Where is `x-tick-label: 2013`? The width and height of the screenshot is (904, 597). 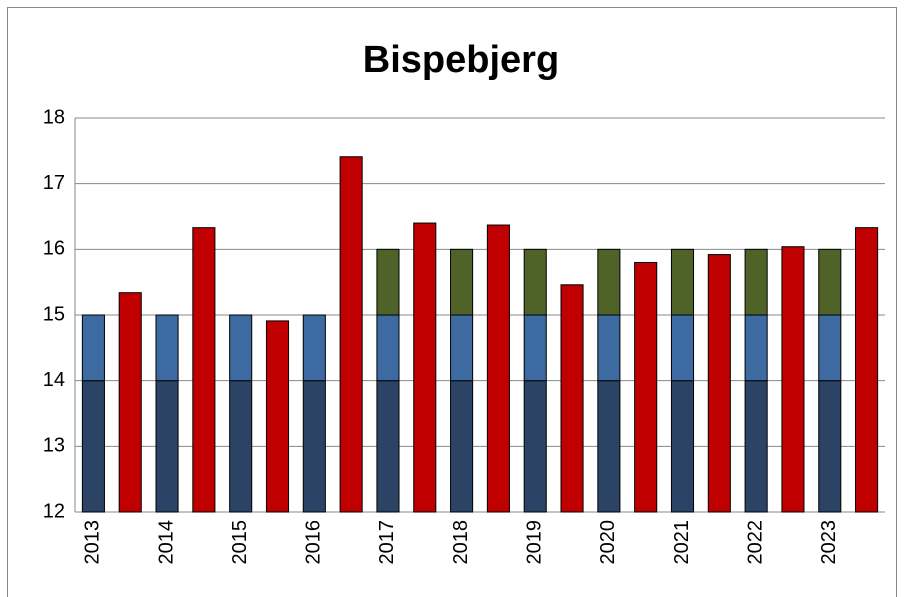
x-tick-label: 2013 is located at coordinates (93, 542).